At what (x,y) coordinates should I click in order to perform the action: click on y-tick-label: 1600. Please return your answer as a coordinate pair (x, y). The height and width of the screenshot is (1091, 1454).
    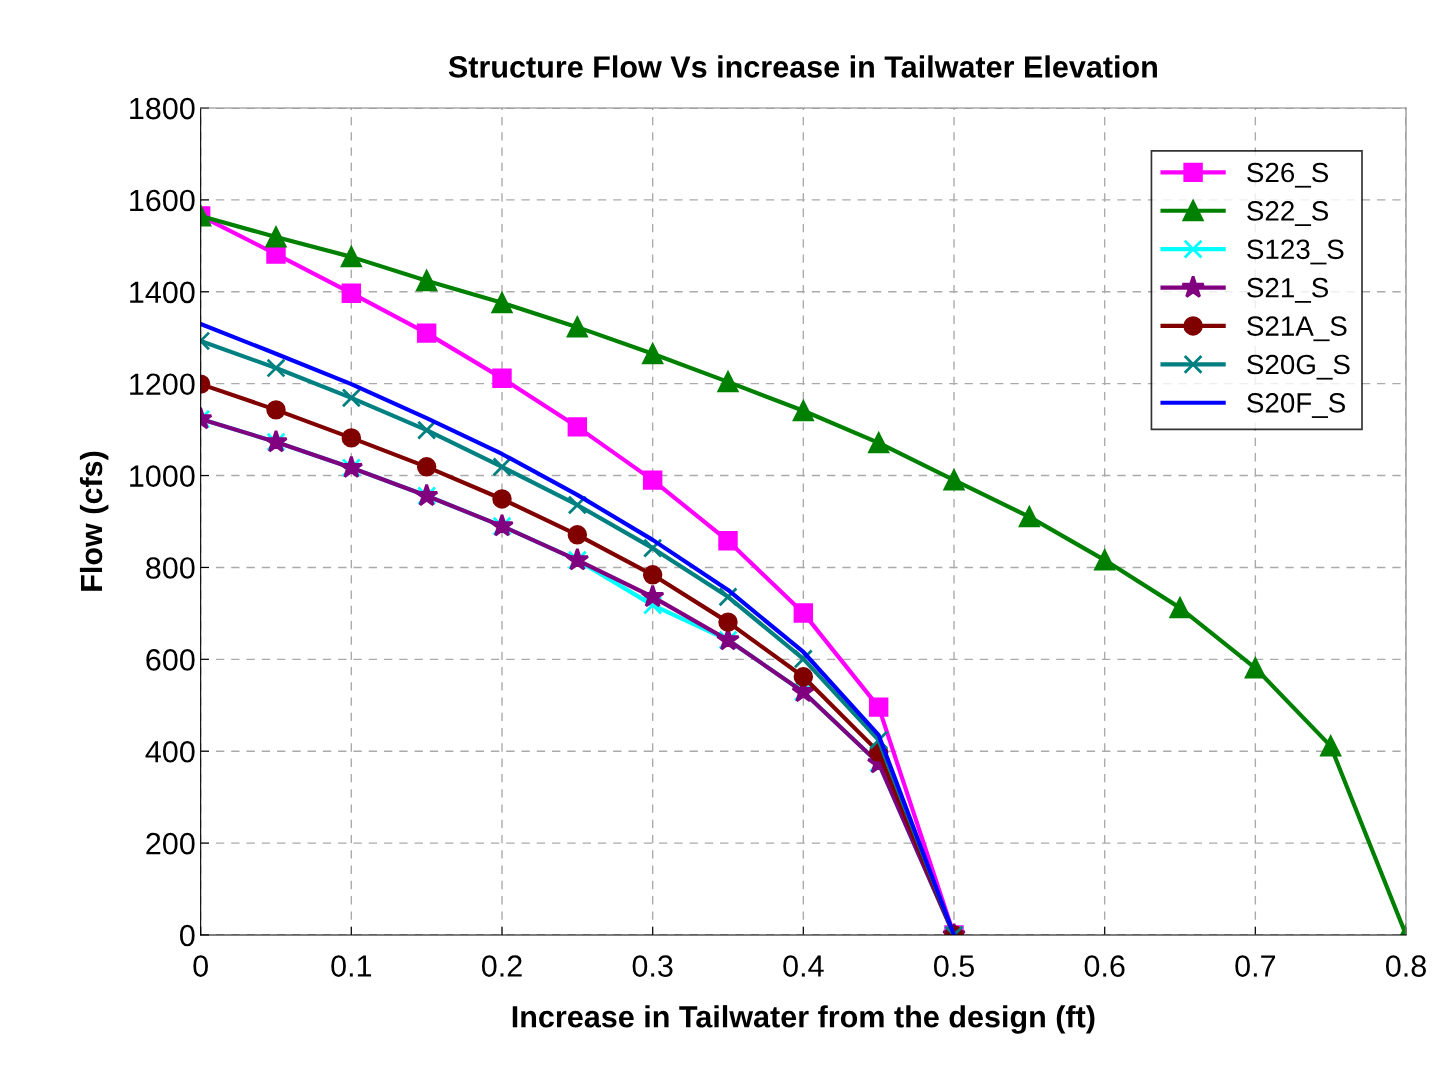
    Looking at the image, I should click on (162, 200).